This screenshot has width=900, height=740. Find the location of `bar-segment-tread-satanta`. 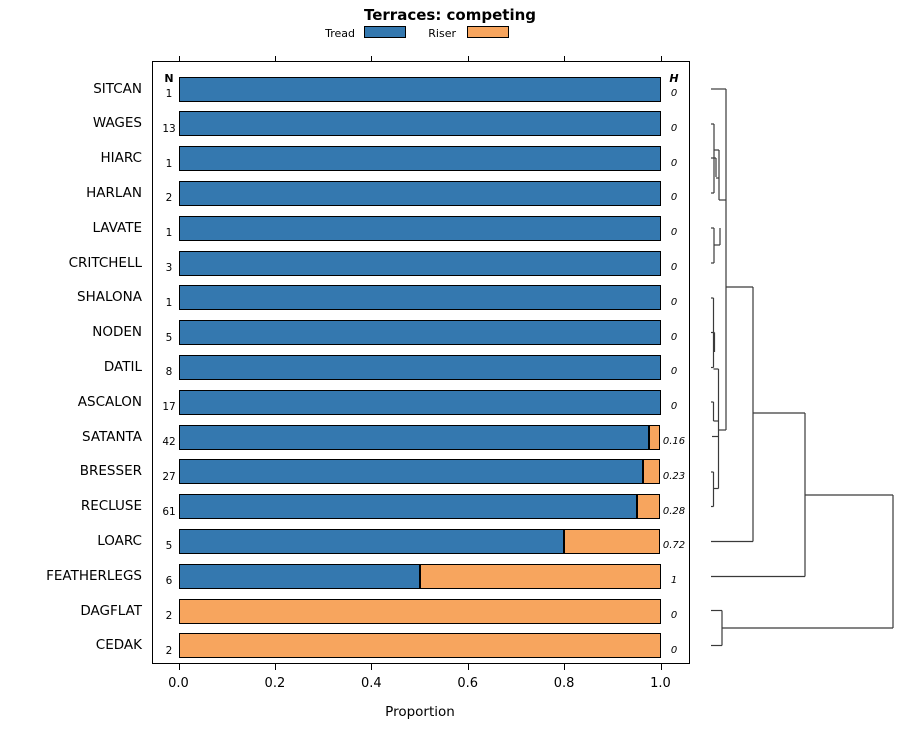

bar-segment-tread-satanta is located at coordinates (413, 437).